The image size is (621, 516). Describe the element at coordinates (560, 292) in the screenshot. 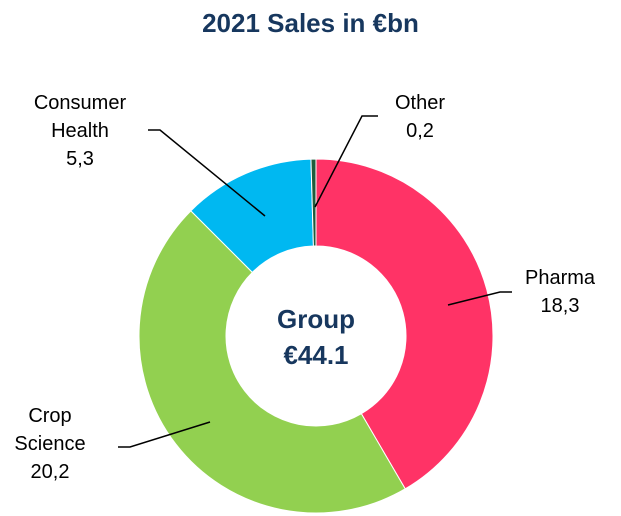

I see `slice-label: Pharma 18,3` at that location.